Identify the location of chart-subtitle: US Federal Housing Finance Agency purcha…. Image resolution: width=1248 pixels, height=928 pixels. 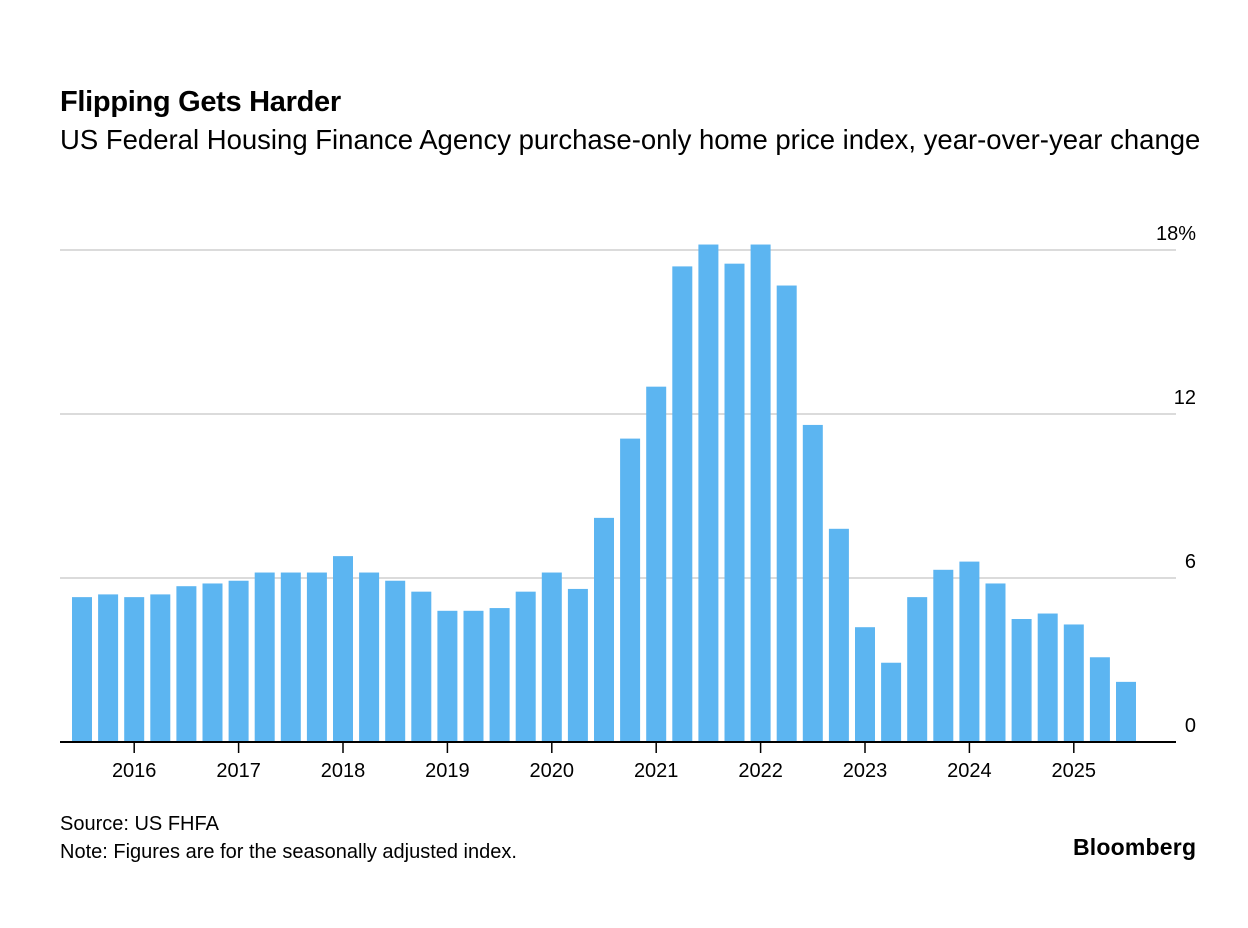
(630, 139).